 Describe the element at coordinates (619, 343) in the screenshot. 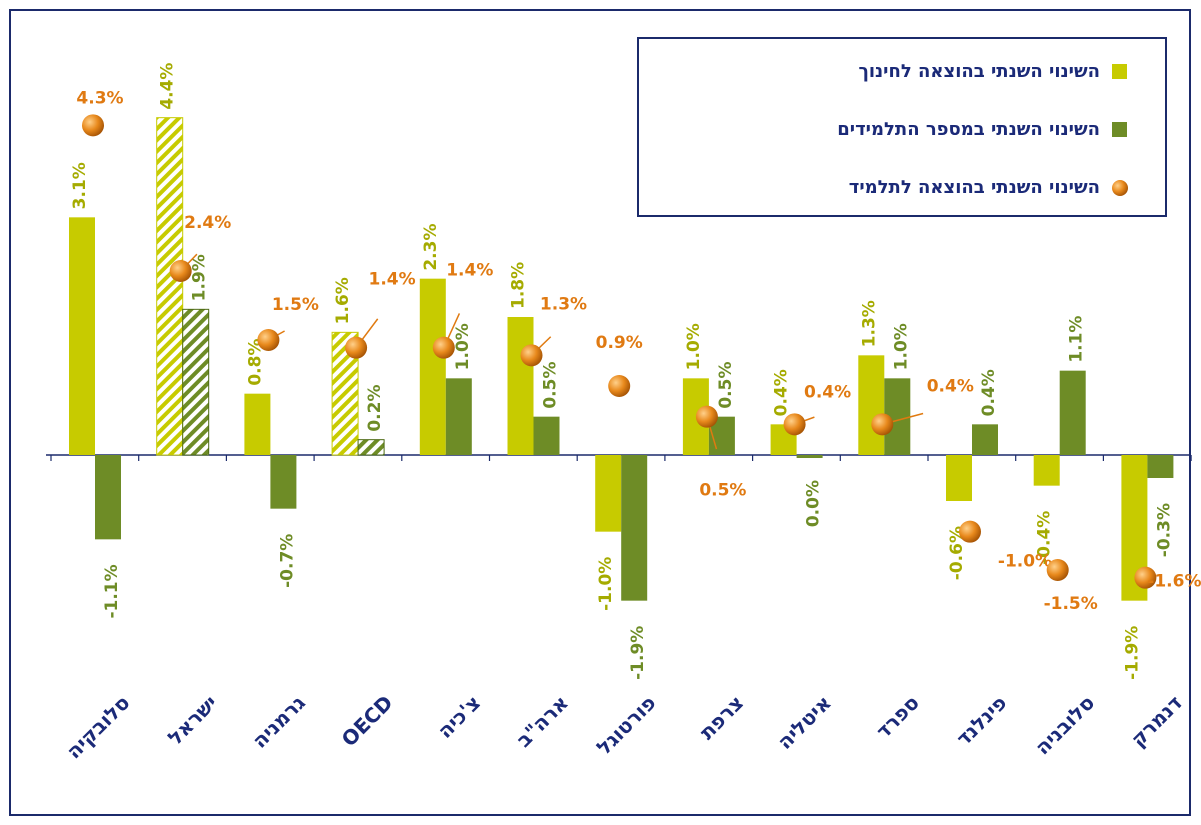

I see `value-label: 0.9%` at that location.